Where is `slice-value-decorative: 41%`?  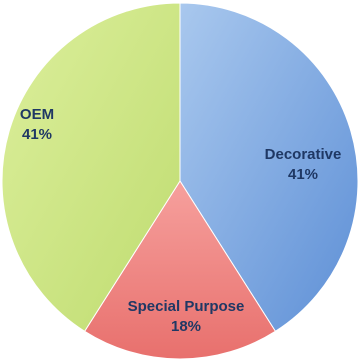
slice-value-decorative: 41% is located at coordinates (303, 174).